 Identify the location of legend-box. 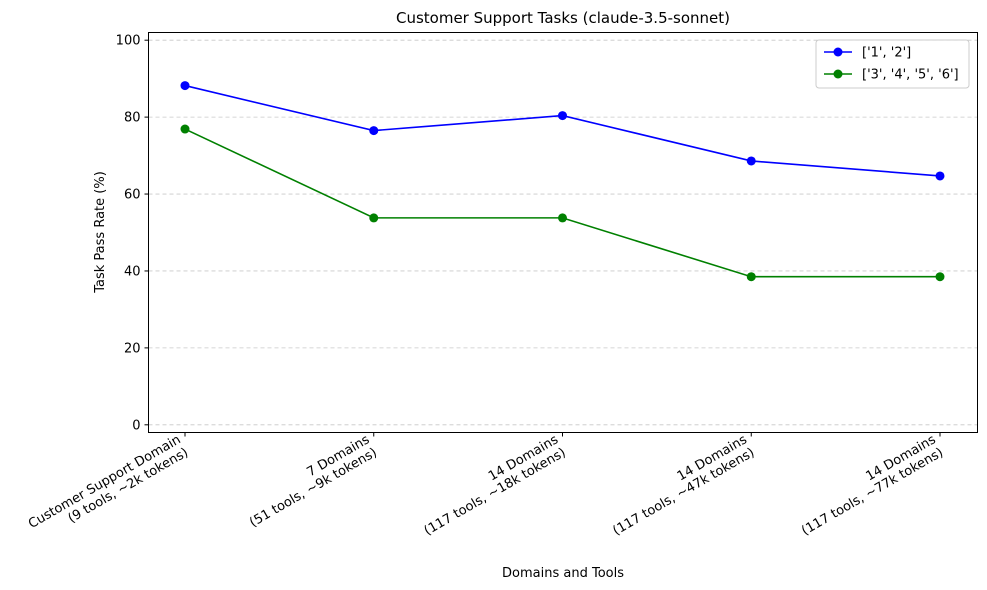
(892, 64).